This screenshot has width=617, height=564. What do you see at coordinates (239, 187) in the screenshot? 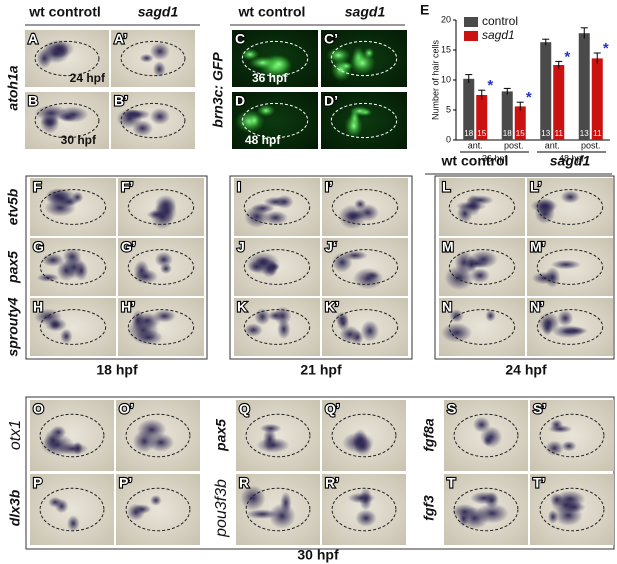
I see `panel-letter: I` at bounding box center [239, 187].